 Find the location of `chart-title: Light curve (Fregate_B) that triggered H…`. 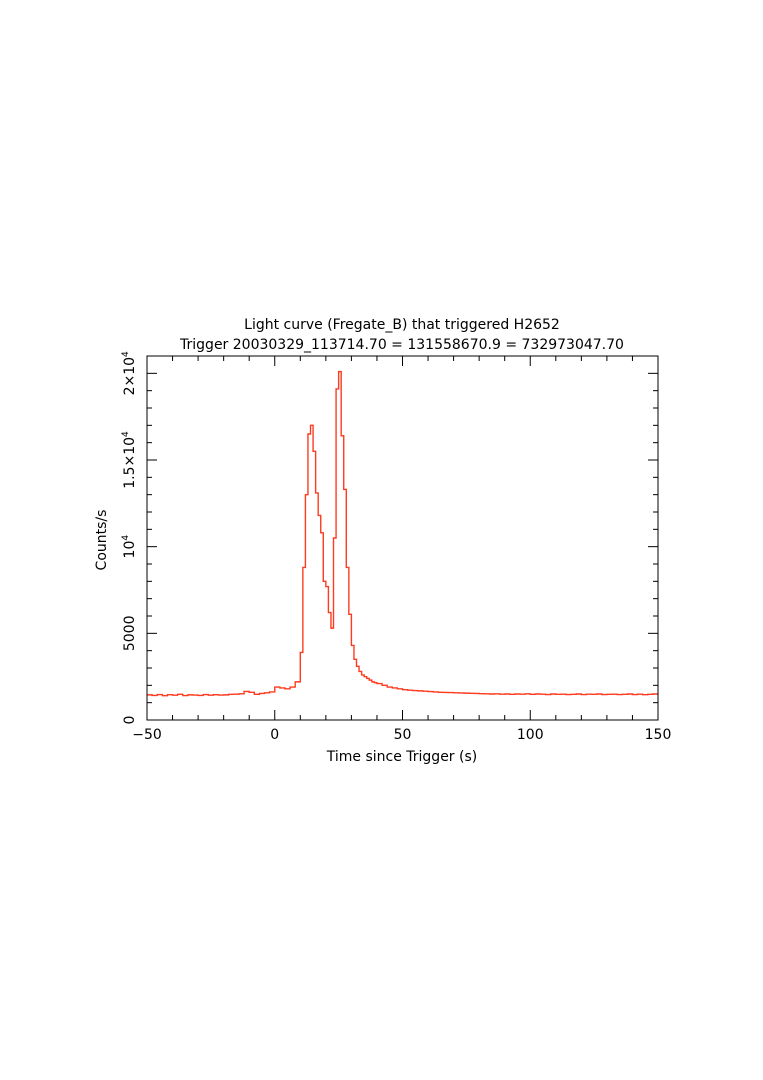

chart-title: Light curve (Fregate_B) that triggered H… is located at coordinates (402, 325).